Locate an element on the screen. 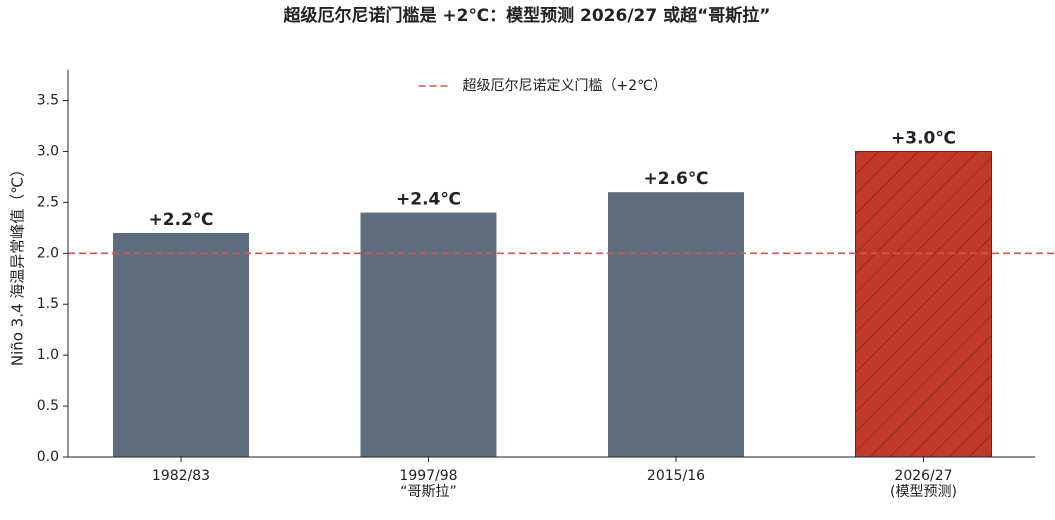 The height and width of the screenshot is (520, 1055). y-tick-label: 2.5 is located at coordinates (48, 202).